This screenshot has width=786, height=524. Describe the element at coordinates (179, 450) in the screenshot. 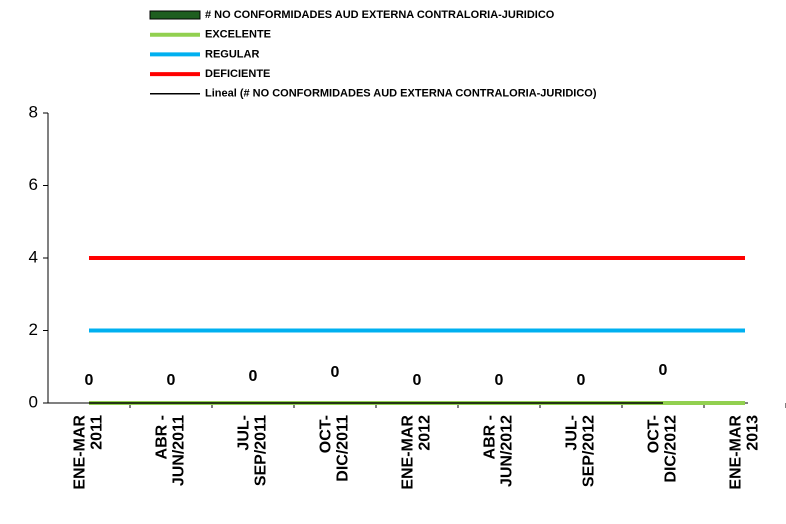

I see `x-tick-label-line: JUN/2011` at that location.